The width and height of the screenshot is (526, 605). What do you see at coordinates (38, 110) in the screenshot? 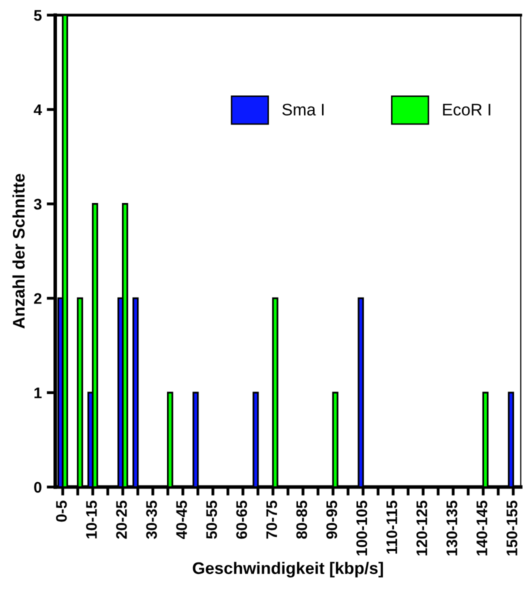
I see `y-tick-label: 4` at bounding box center [38, 110].